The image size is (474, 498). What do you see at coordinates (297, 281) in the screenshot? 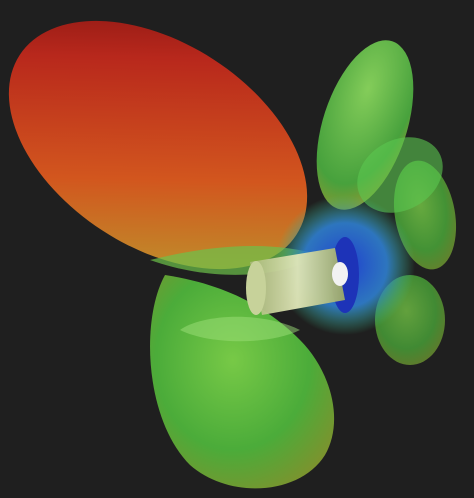
I see `antenna-cylinder` at bounding box center [297, 281].